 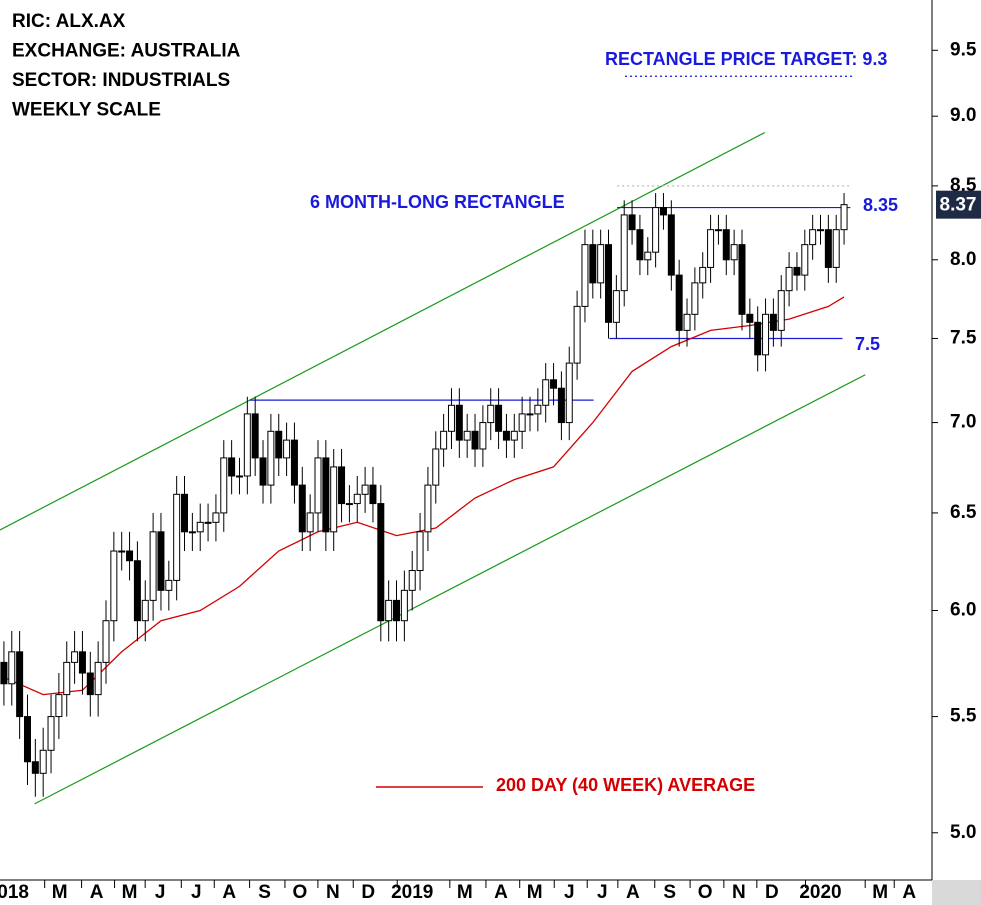 I want to click on x-tick-label: S, so click(x=264, y=892).